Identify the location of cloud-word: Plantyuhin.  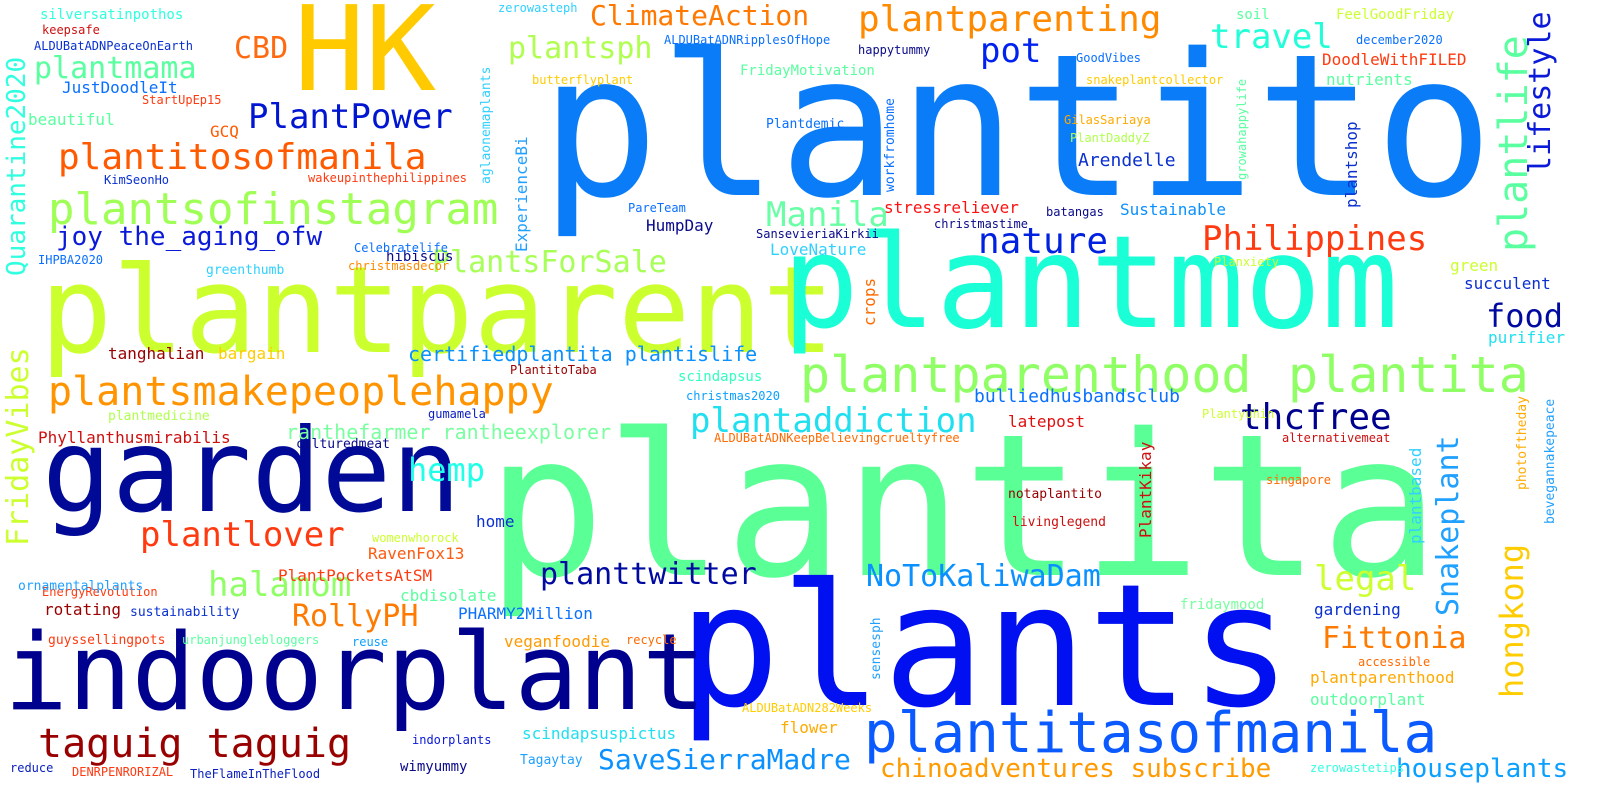
(1238, 414).